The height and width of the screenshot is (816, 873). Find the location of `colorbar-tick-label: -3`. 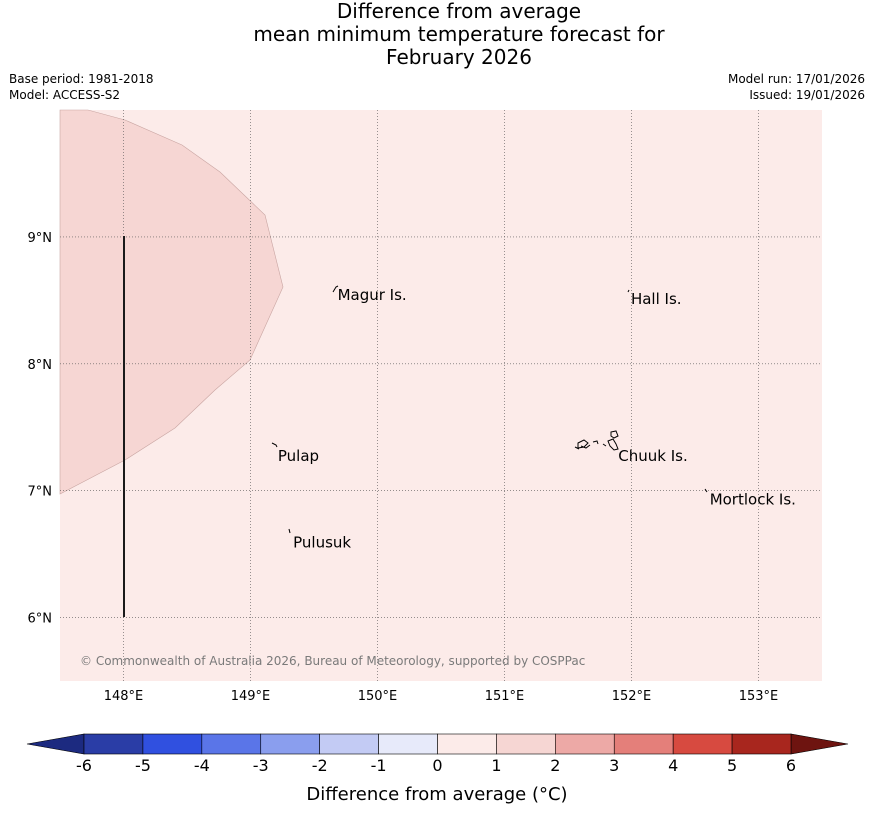

colorbar-tick-label: -3 is located at coordinates (261, 765).